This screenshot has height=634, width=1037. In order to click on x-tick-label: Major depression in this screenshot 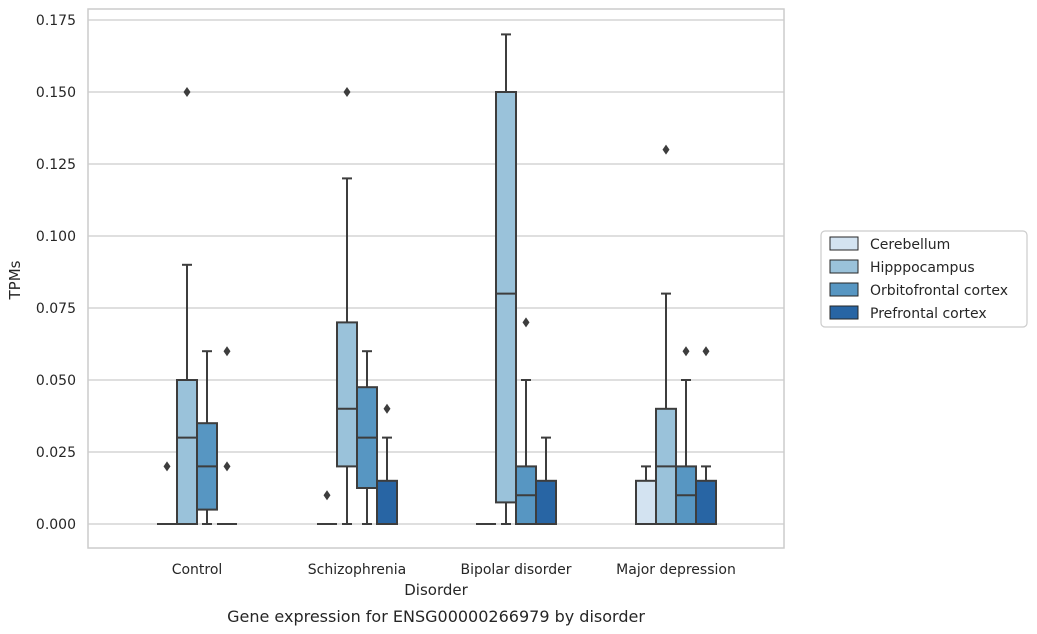, I will do `click(676, 570)`.